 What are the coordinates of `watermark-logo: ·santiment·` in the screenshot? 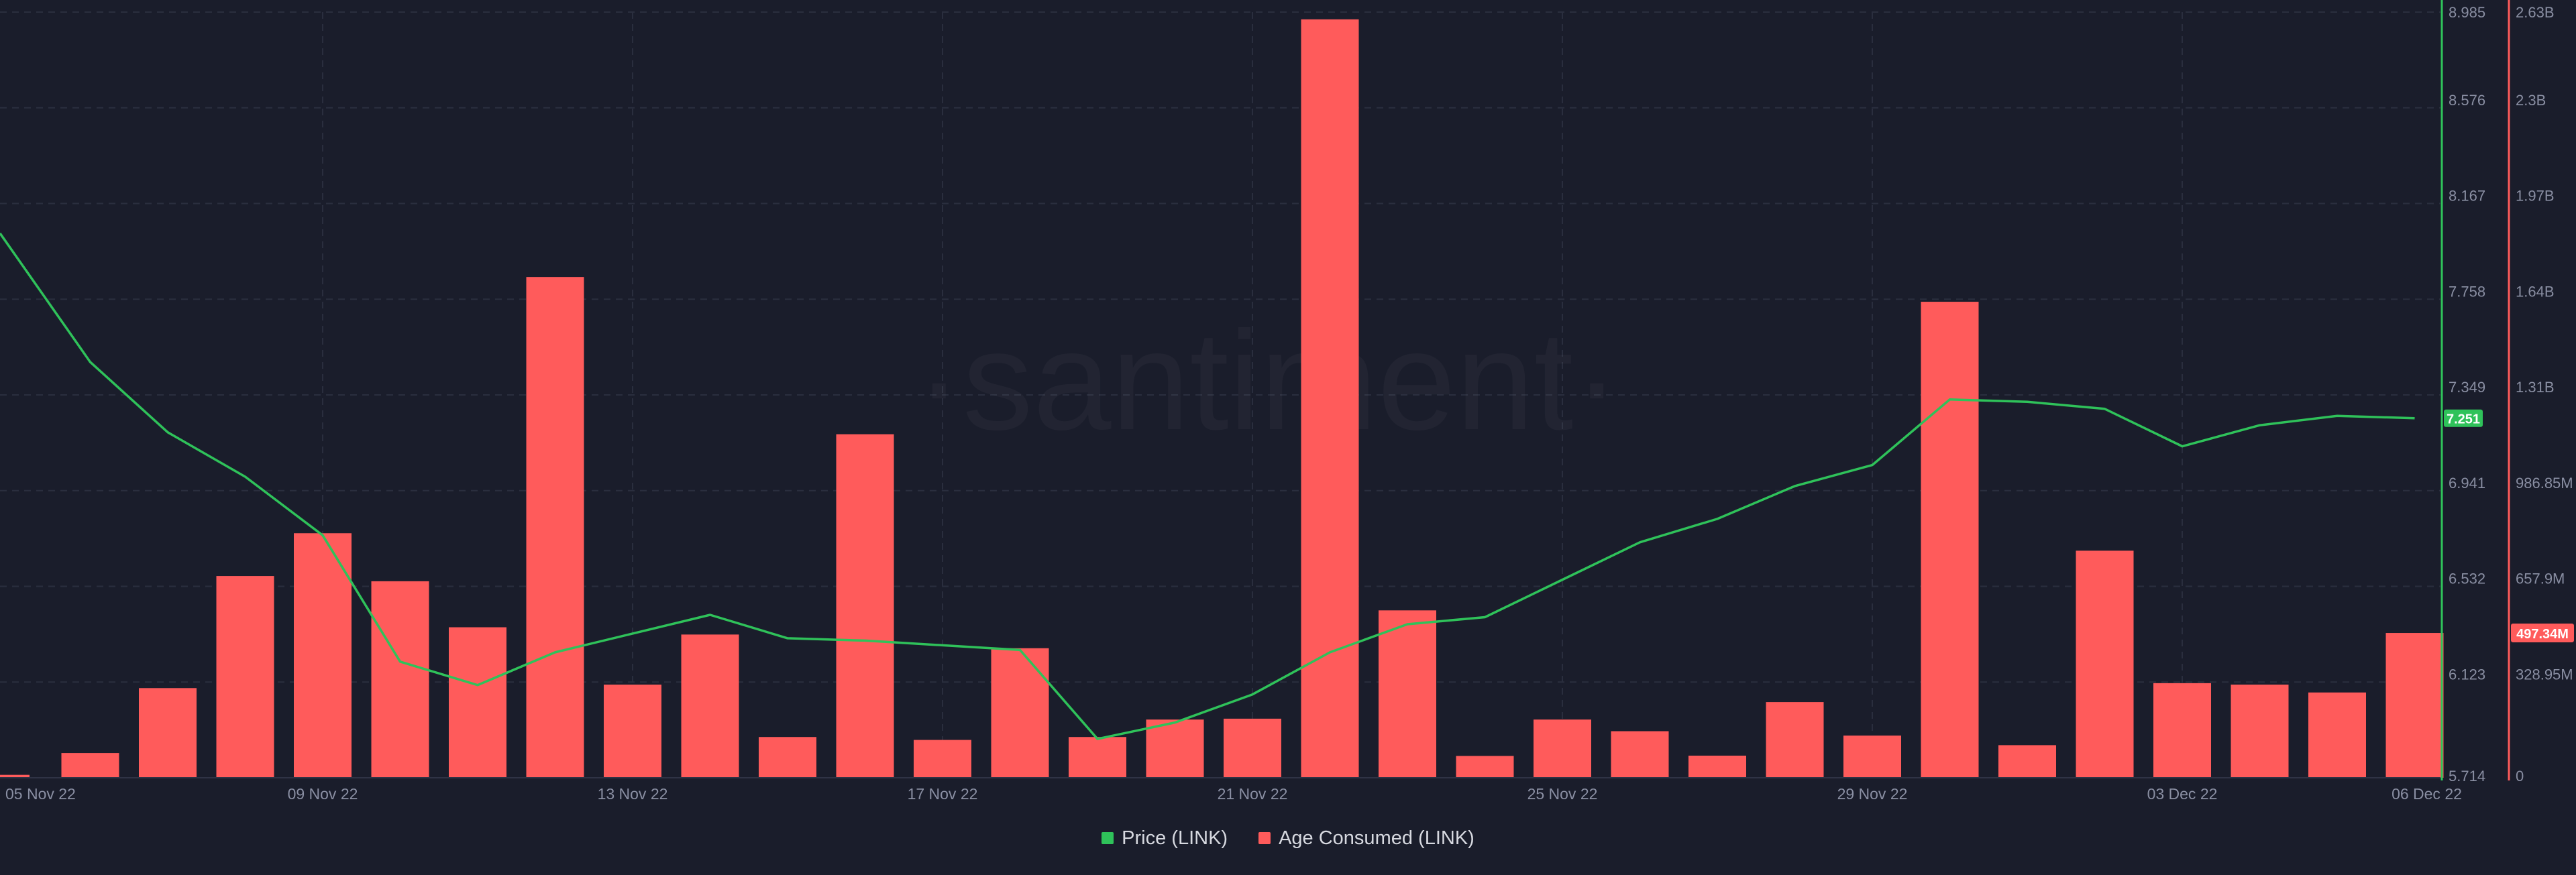 It's located at (1268, 380).